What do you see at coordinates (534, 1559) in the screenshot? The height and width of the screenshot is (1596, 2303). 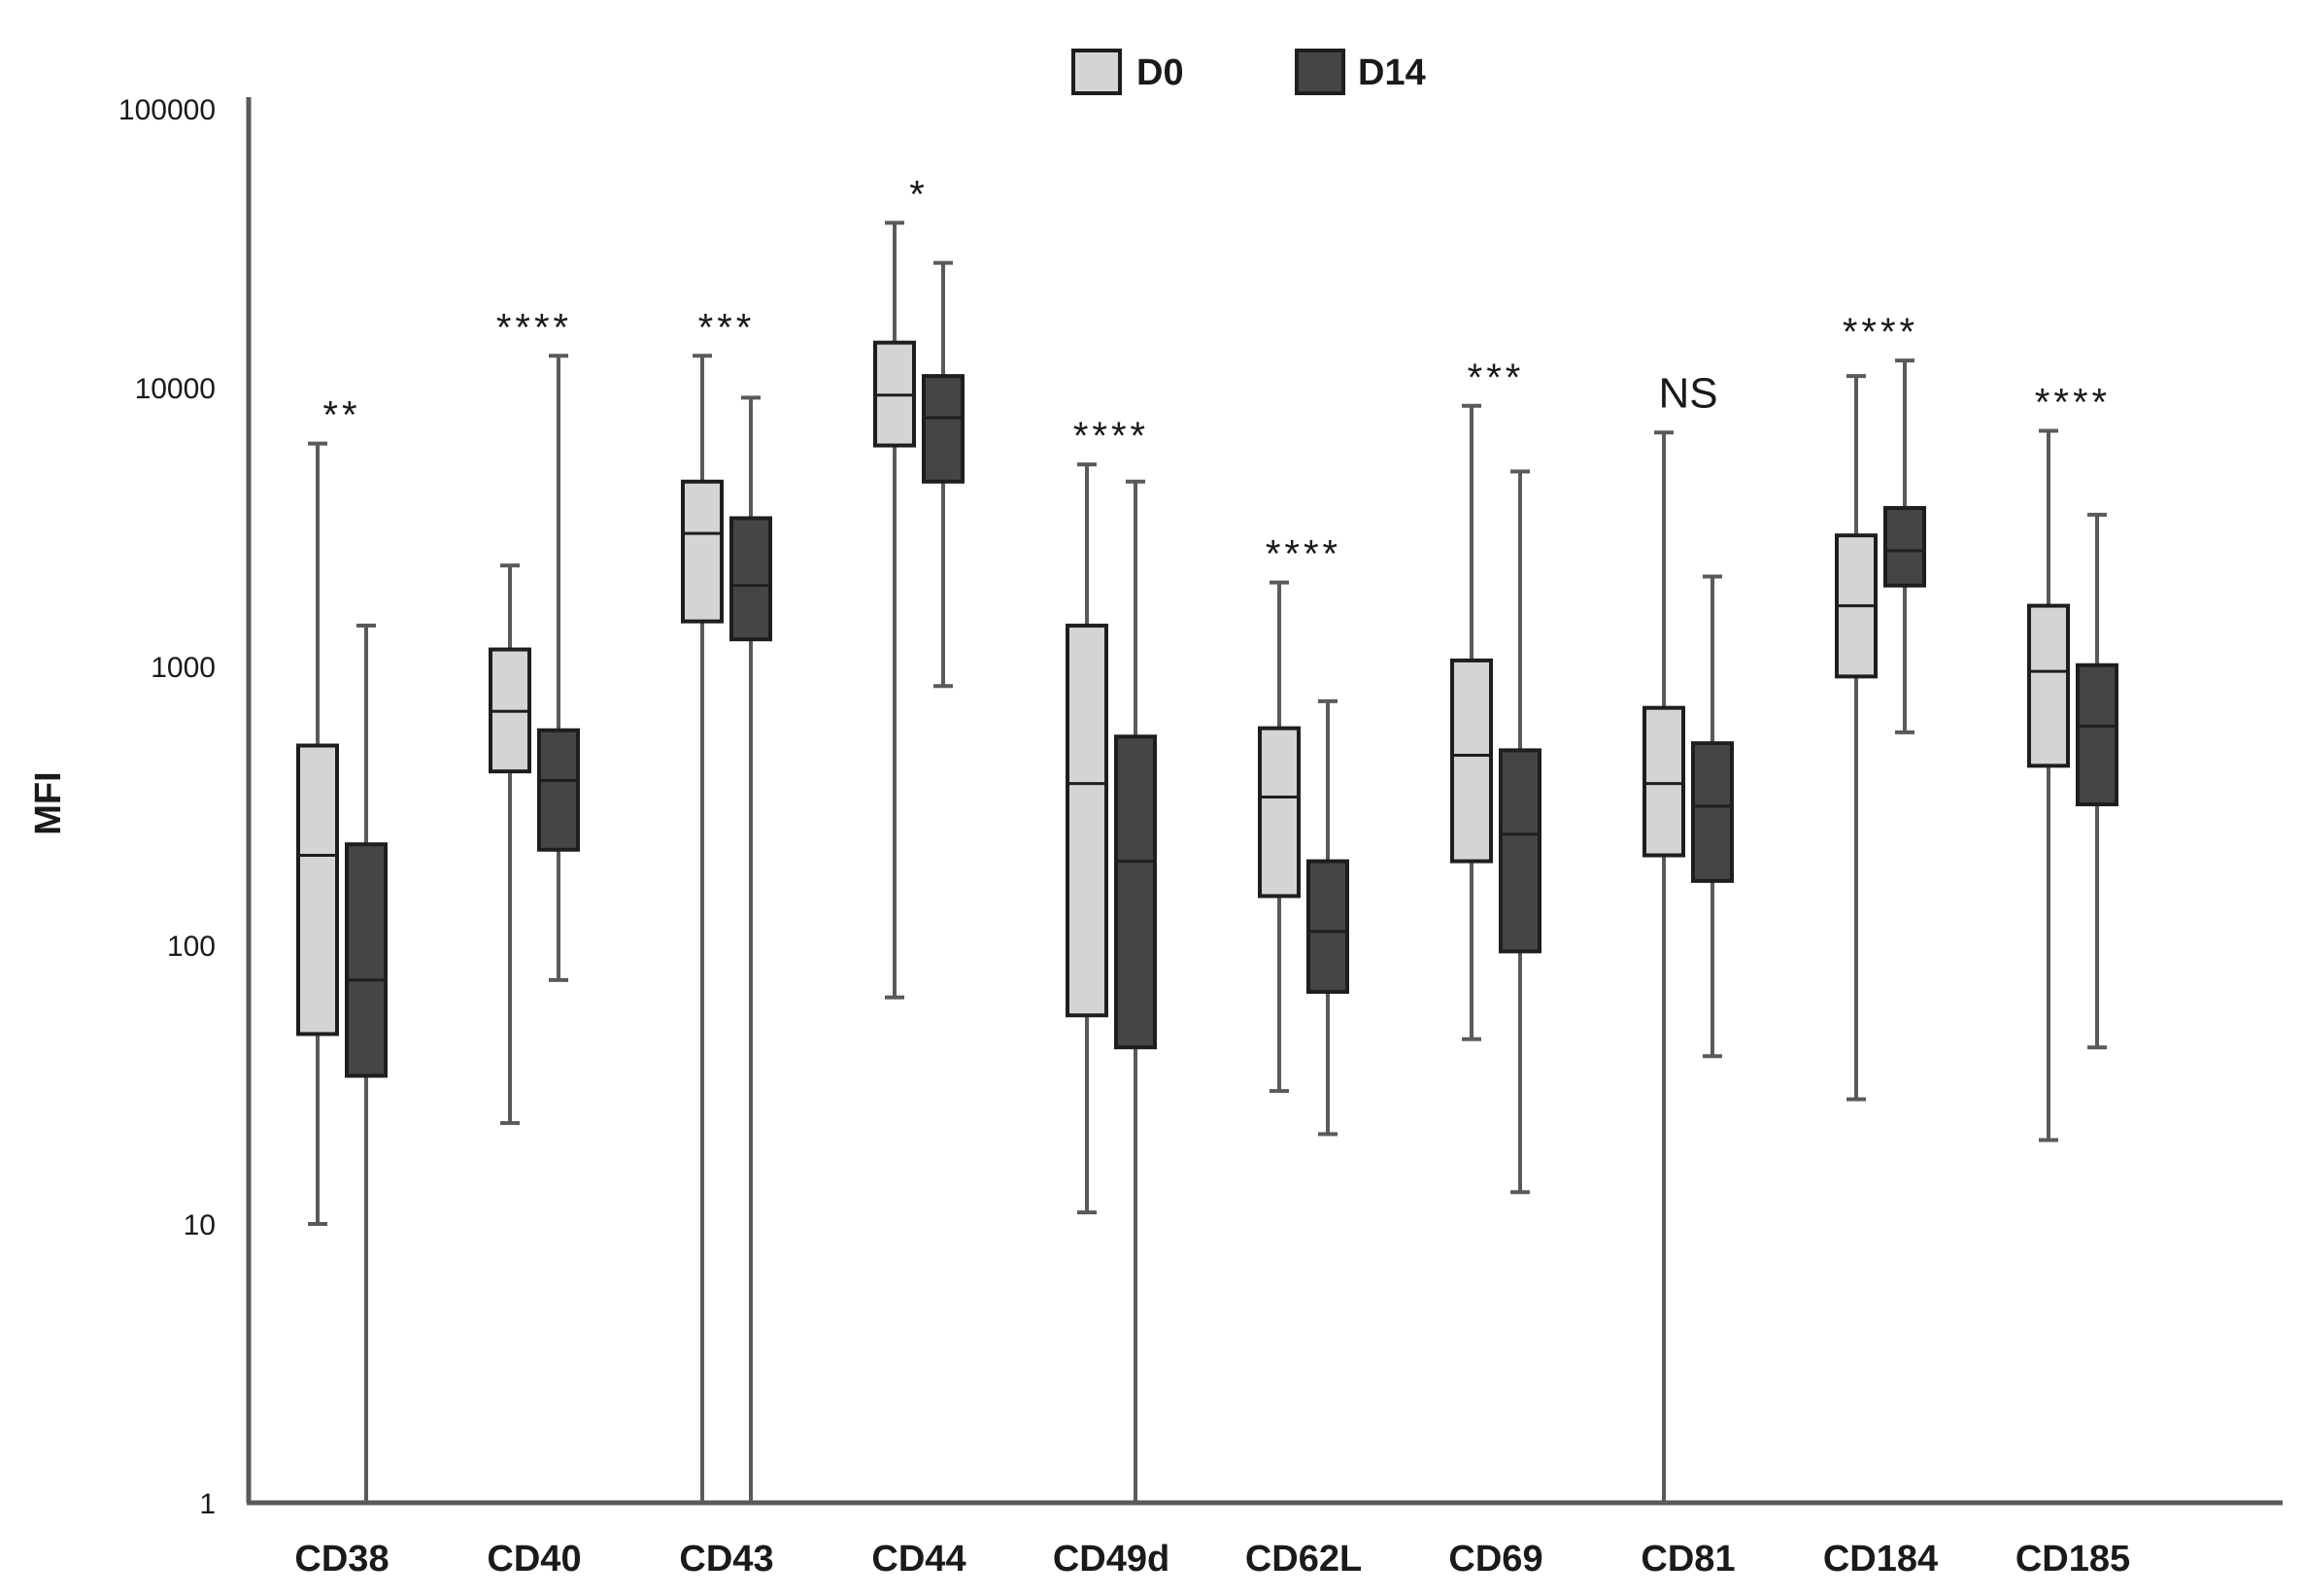 I see `x-tick-label-cd40: CD40` at bounding box center [534, 1559].